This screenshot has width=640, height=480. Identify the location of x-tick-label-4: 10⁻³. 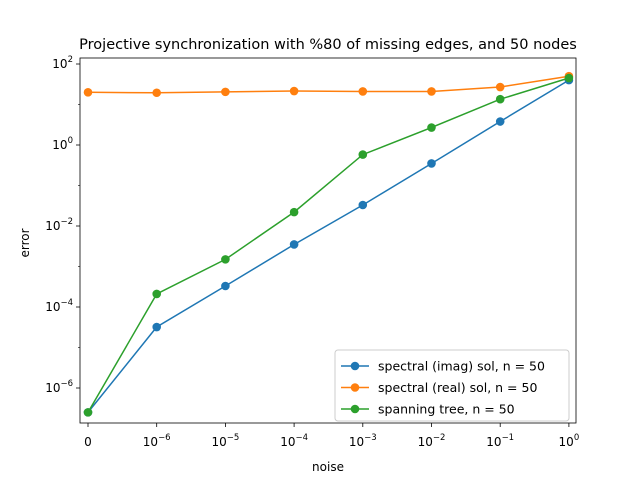
(363, 441).